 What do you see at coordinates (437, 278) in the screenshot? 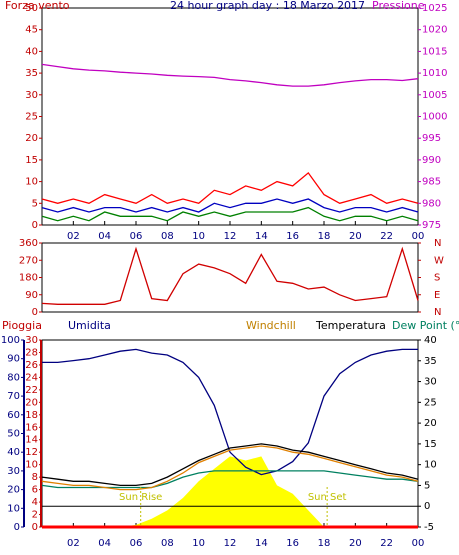
I see `y2-tick-label: S` at bounding box center [437, 278].